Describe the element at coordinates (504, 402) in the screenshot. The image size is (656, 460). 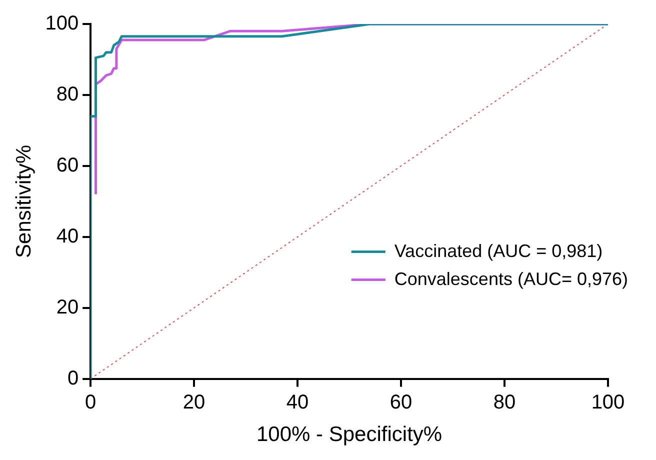
I see `x-tick-label: 80` at that location.